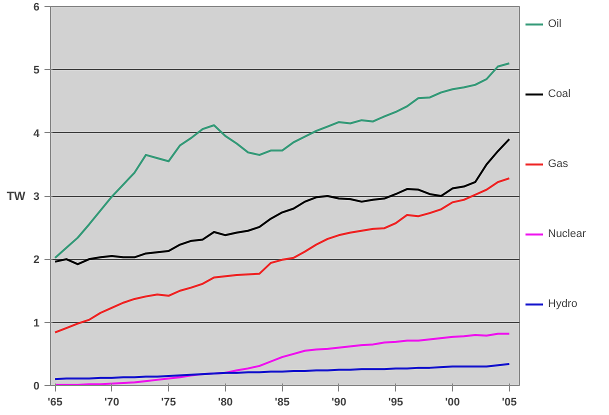 The width and height of the screenshot is (609, 415). I want to click on y-tick-label: 4, so click(36, 134).